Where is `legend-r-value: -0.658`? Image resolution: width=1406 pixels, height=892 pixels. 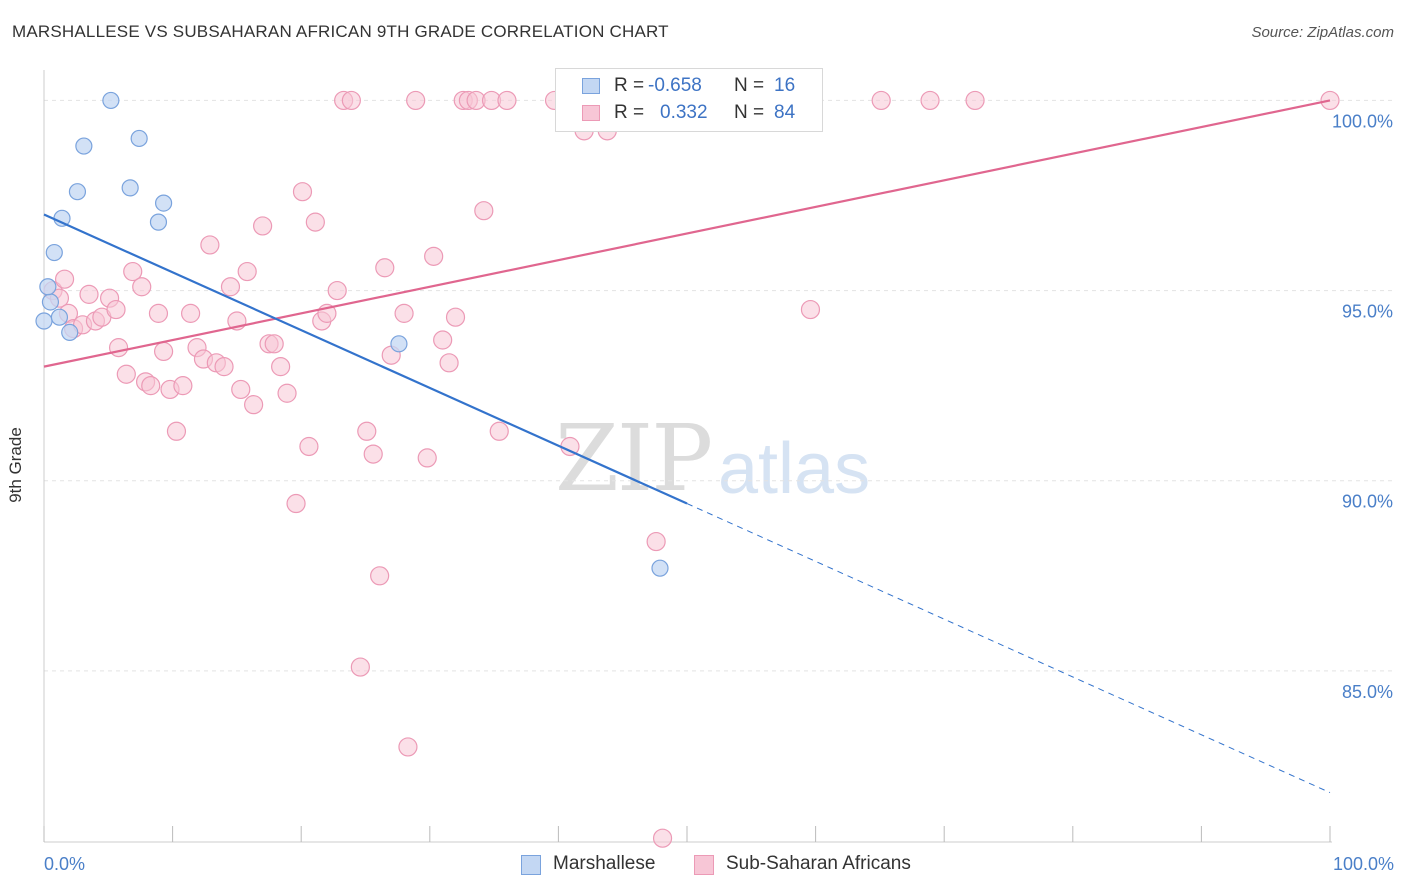
legend-r-value: -0.658 is located at coordinates (675, 85).